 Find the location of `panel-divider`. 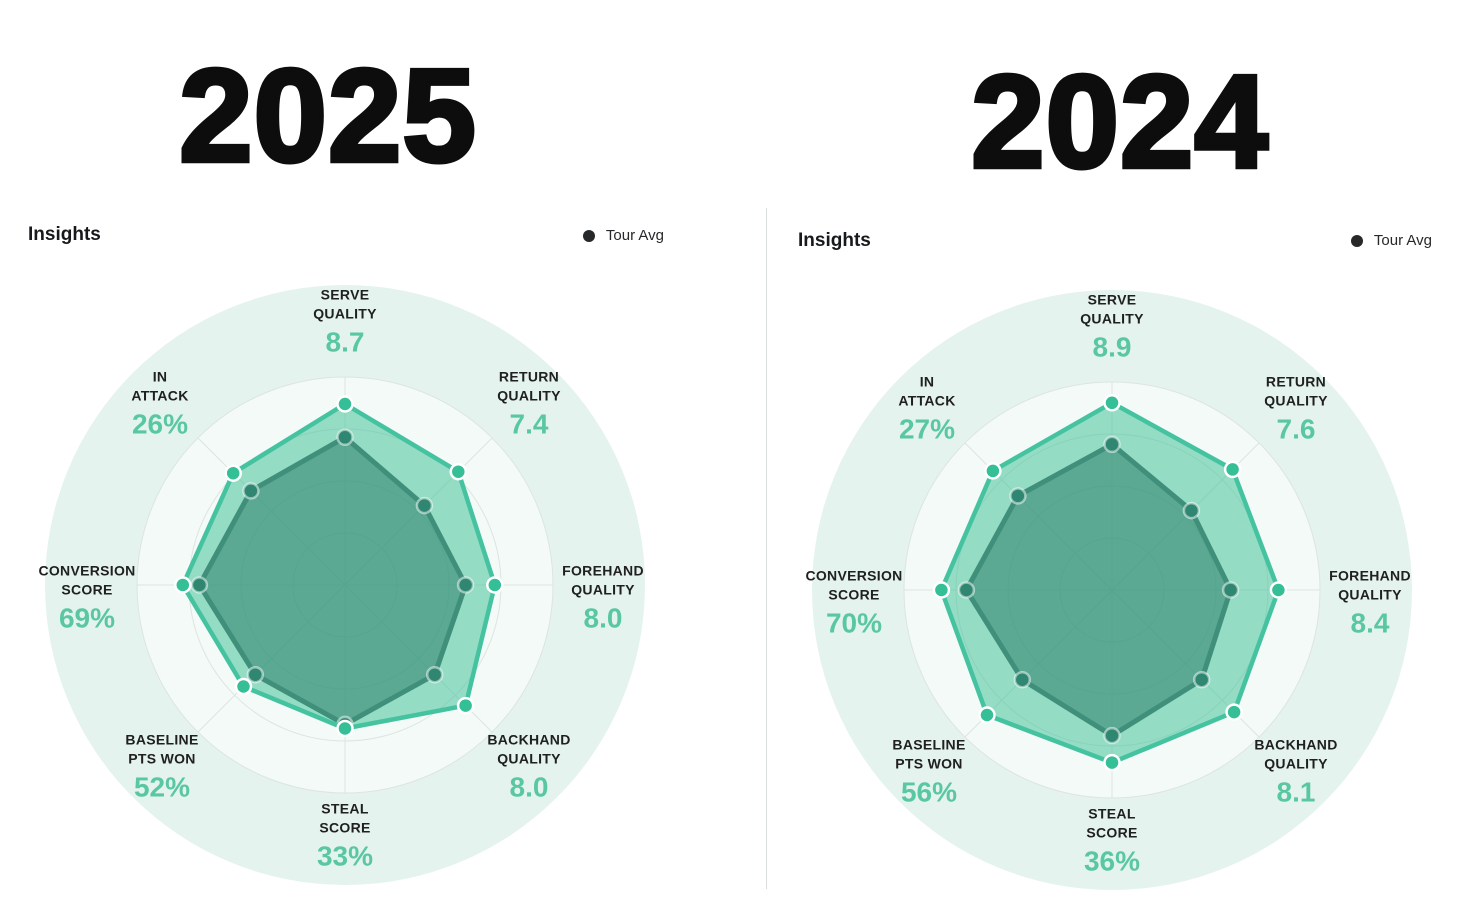

panel-divider is located at coordinates (766, 548).